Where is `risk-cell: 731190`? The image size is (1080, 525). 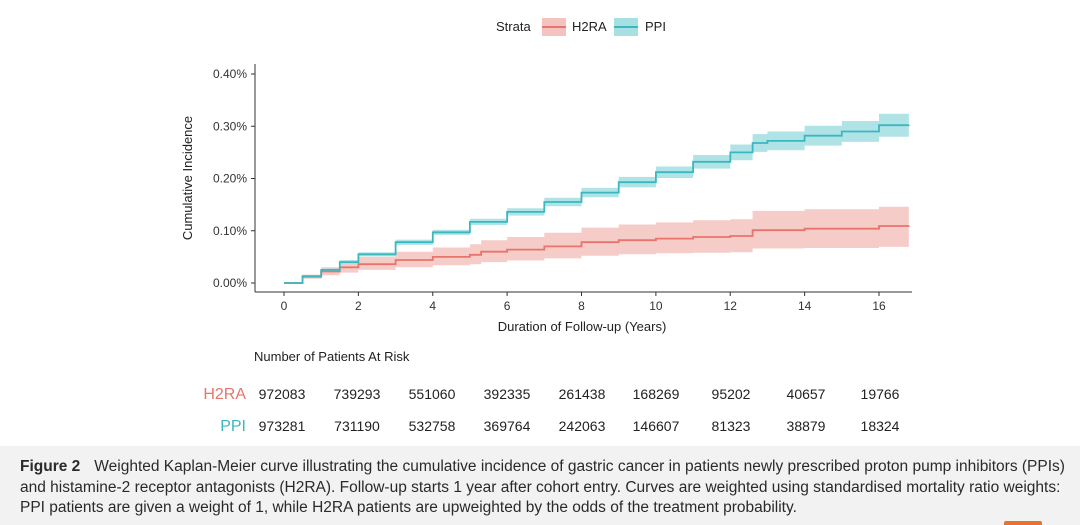
risk-cell: 731190 is located at coordinates (357, 426).